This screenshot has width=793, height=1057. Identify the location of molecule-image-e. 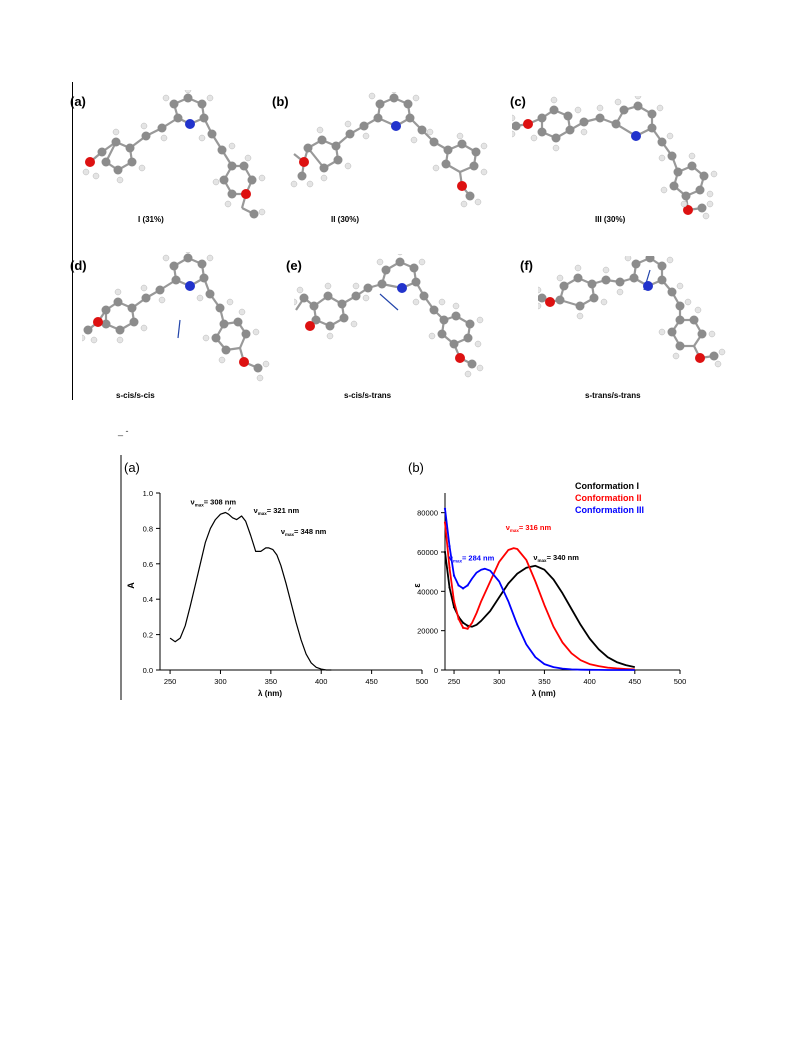
(389, 316).